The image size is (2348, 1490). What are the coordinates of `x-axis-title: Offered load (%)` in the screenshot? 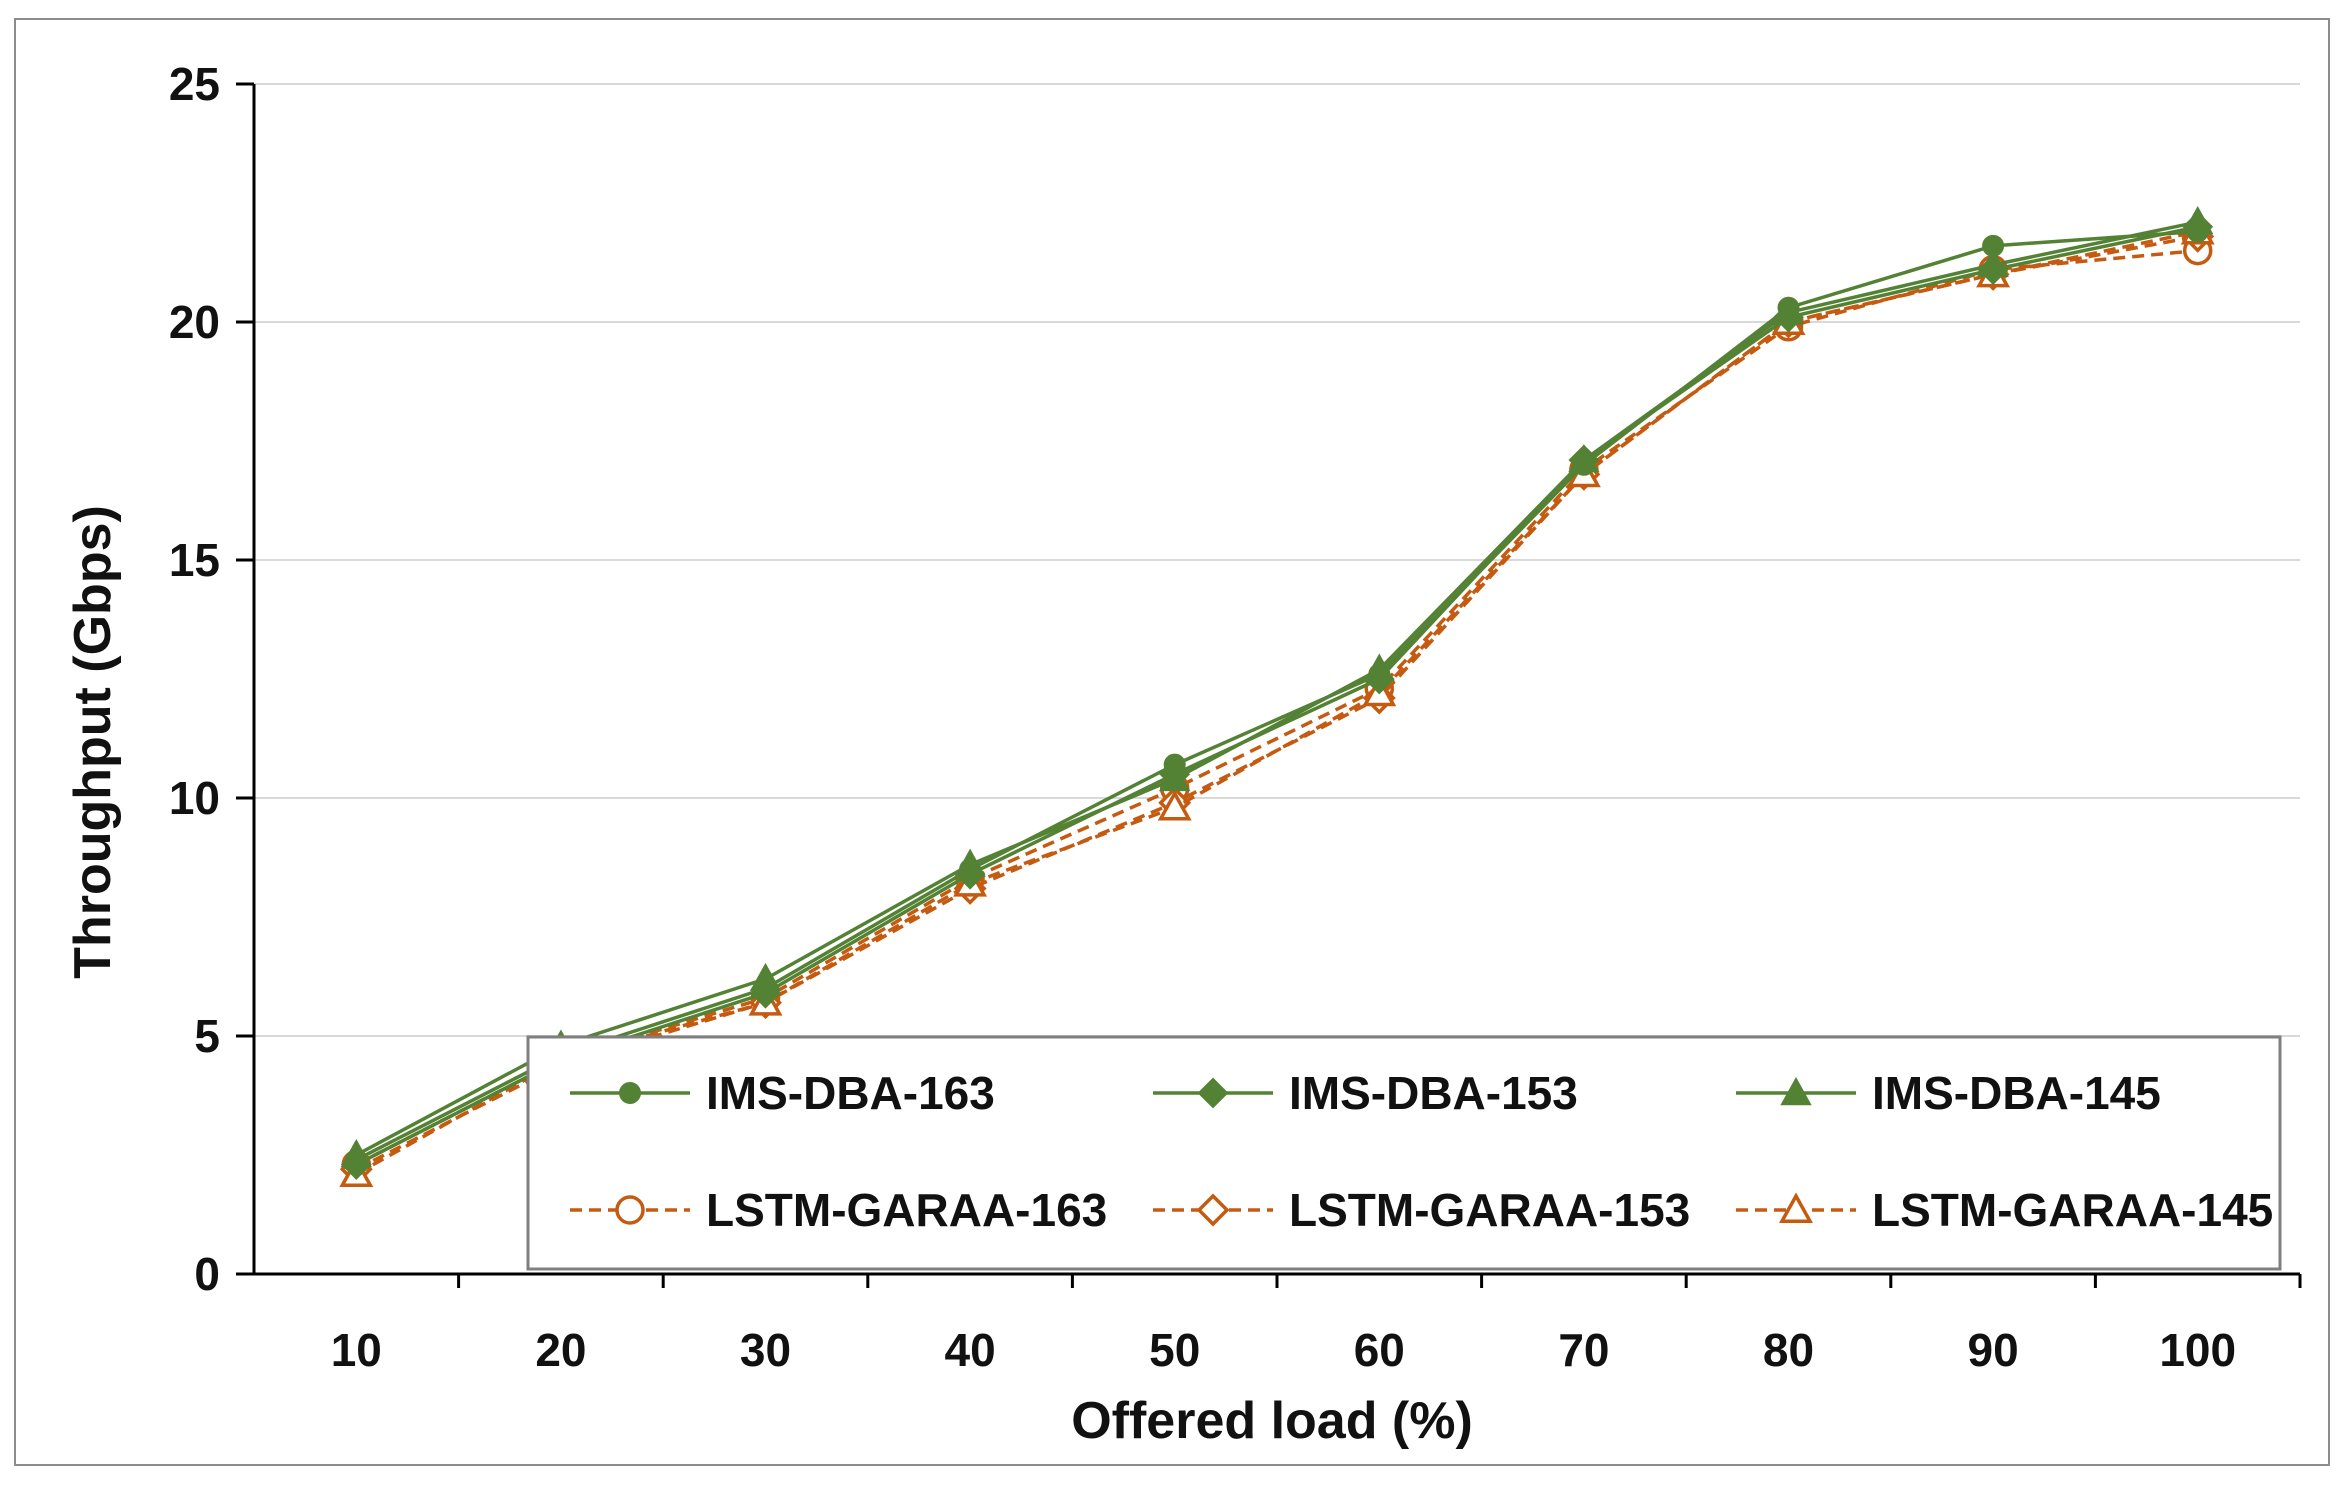 It's located at (1272, 1421).